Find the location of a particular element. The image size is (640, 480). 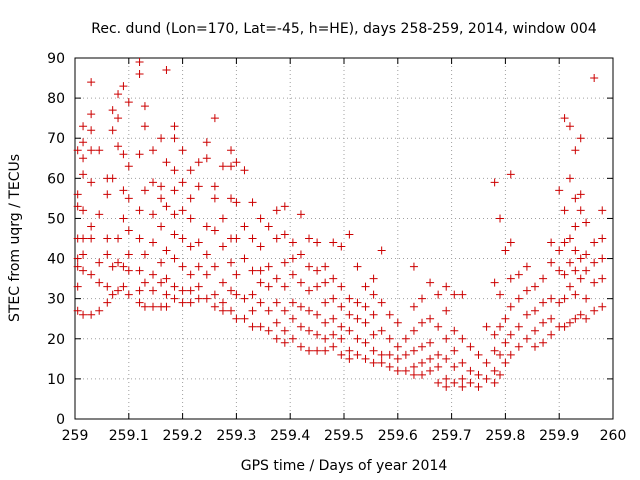

y-tick-label: 60 is located at coordinates (56, 179).